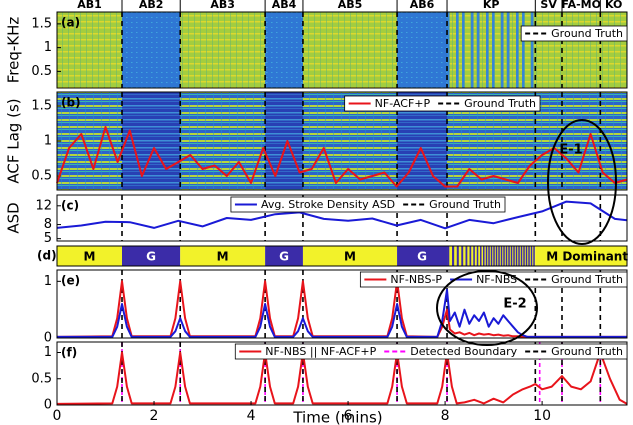  I want to click on legend-label: Avg. Stroke Density ASD, so click(328, 204).